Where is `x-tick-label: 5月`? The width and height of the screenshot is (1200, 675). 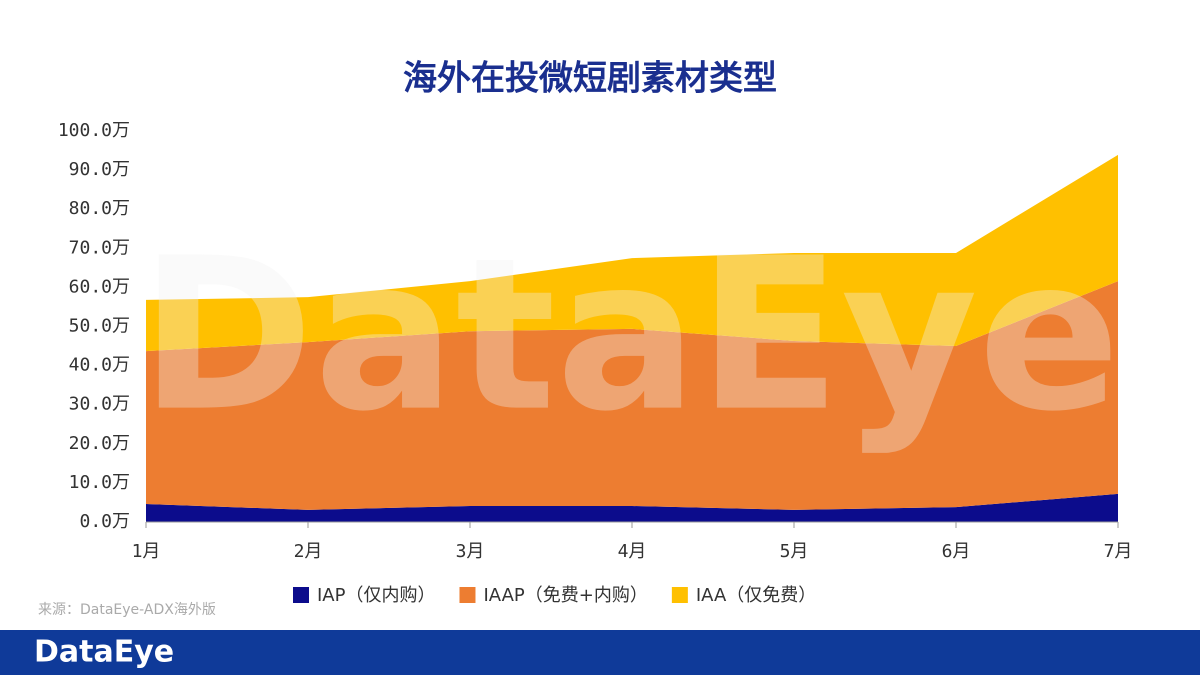 x-tick-label: 5月 is located at coordinates (794, 551).